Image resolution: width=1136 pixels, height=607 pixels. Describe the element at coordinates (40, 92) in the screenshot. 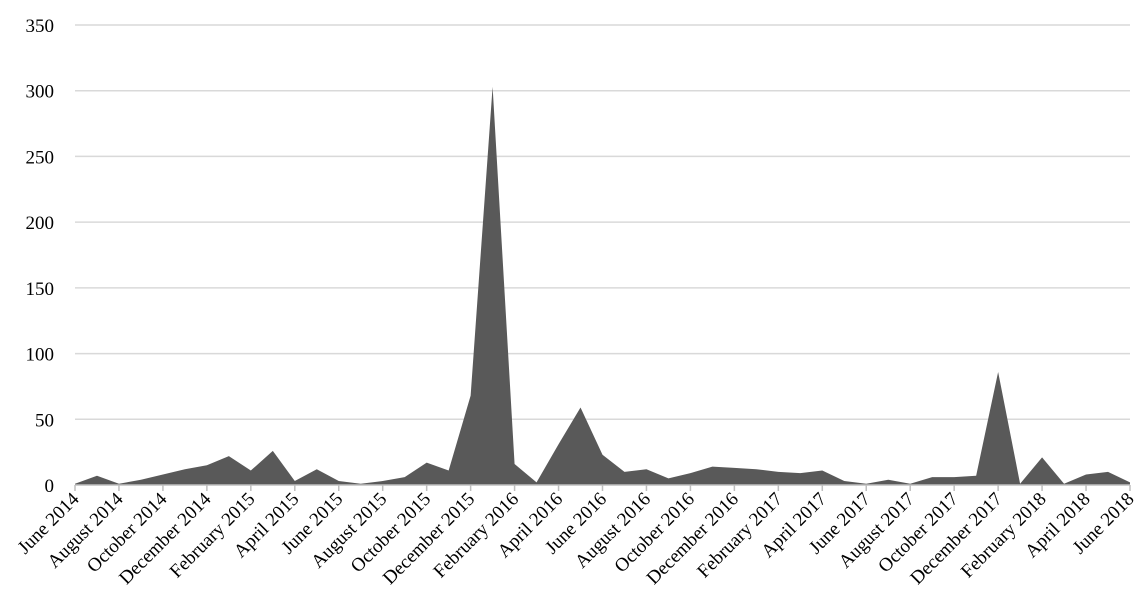

I see `y-tick-label: 300` at that location.